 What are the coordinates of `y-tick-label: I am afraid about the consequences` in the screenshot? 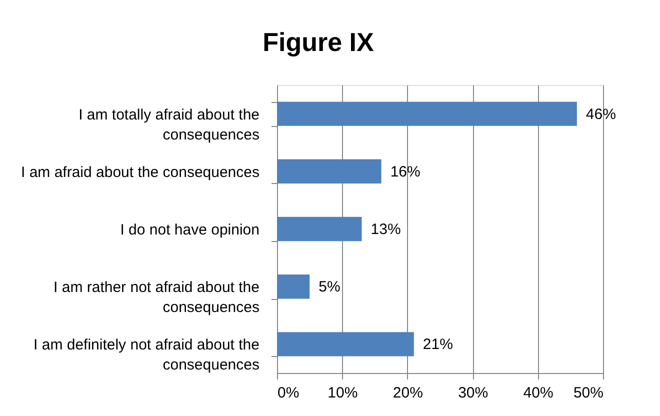 It's located at (140, 172).